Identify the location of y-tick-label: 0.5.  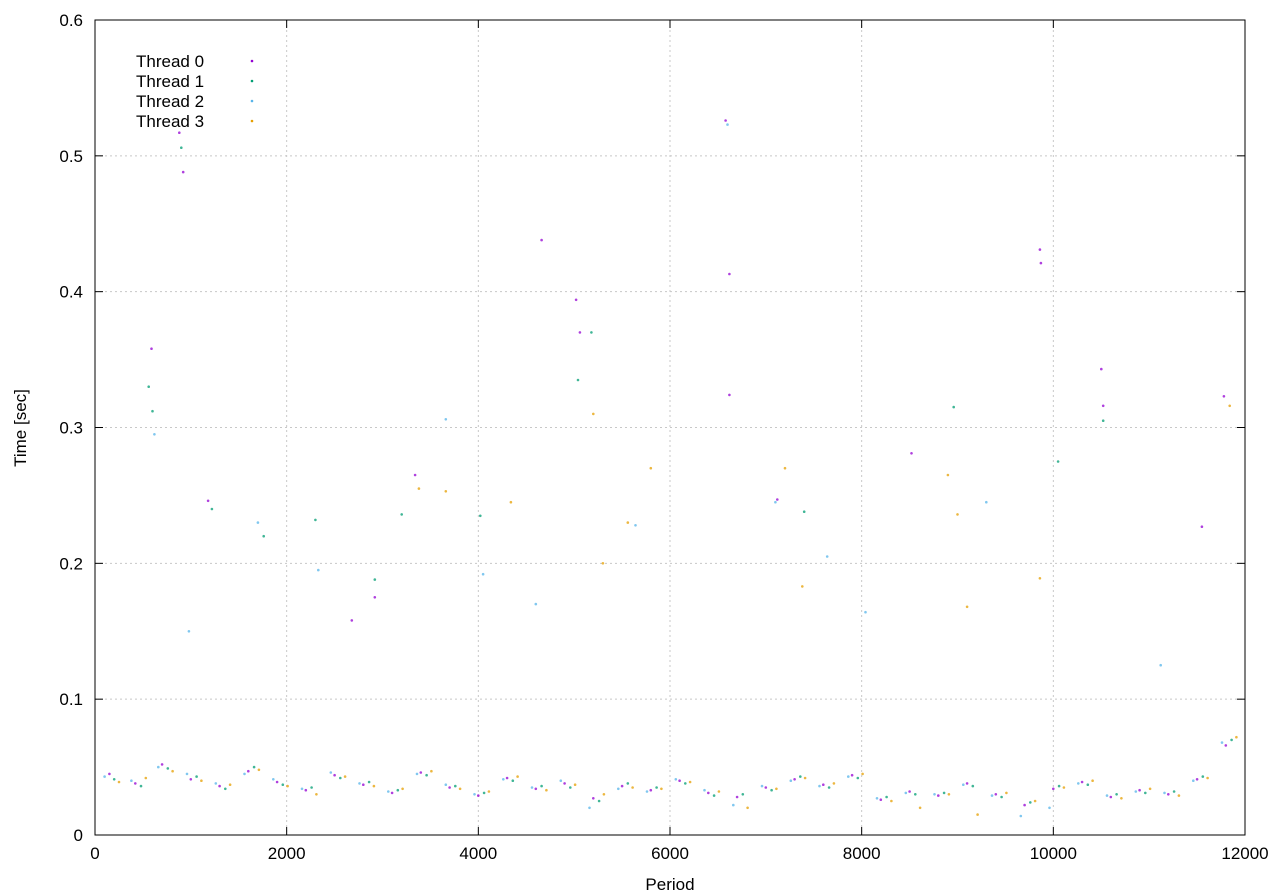
(71, 156).